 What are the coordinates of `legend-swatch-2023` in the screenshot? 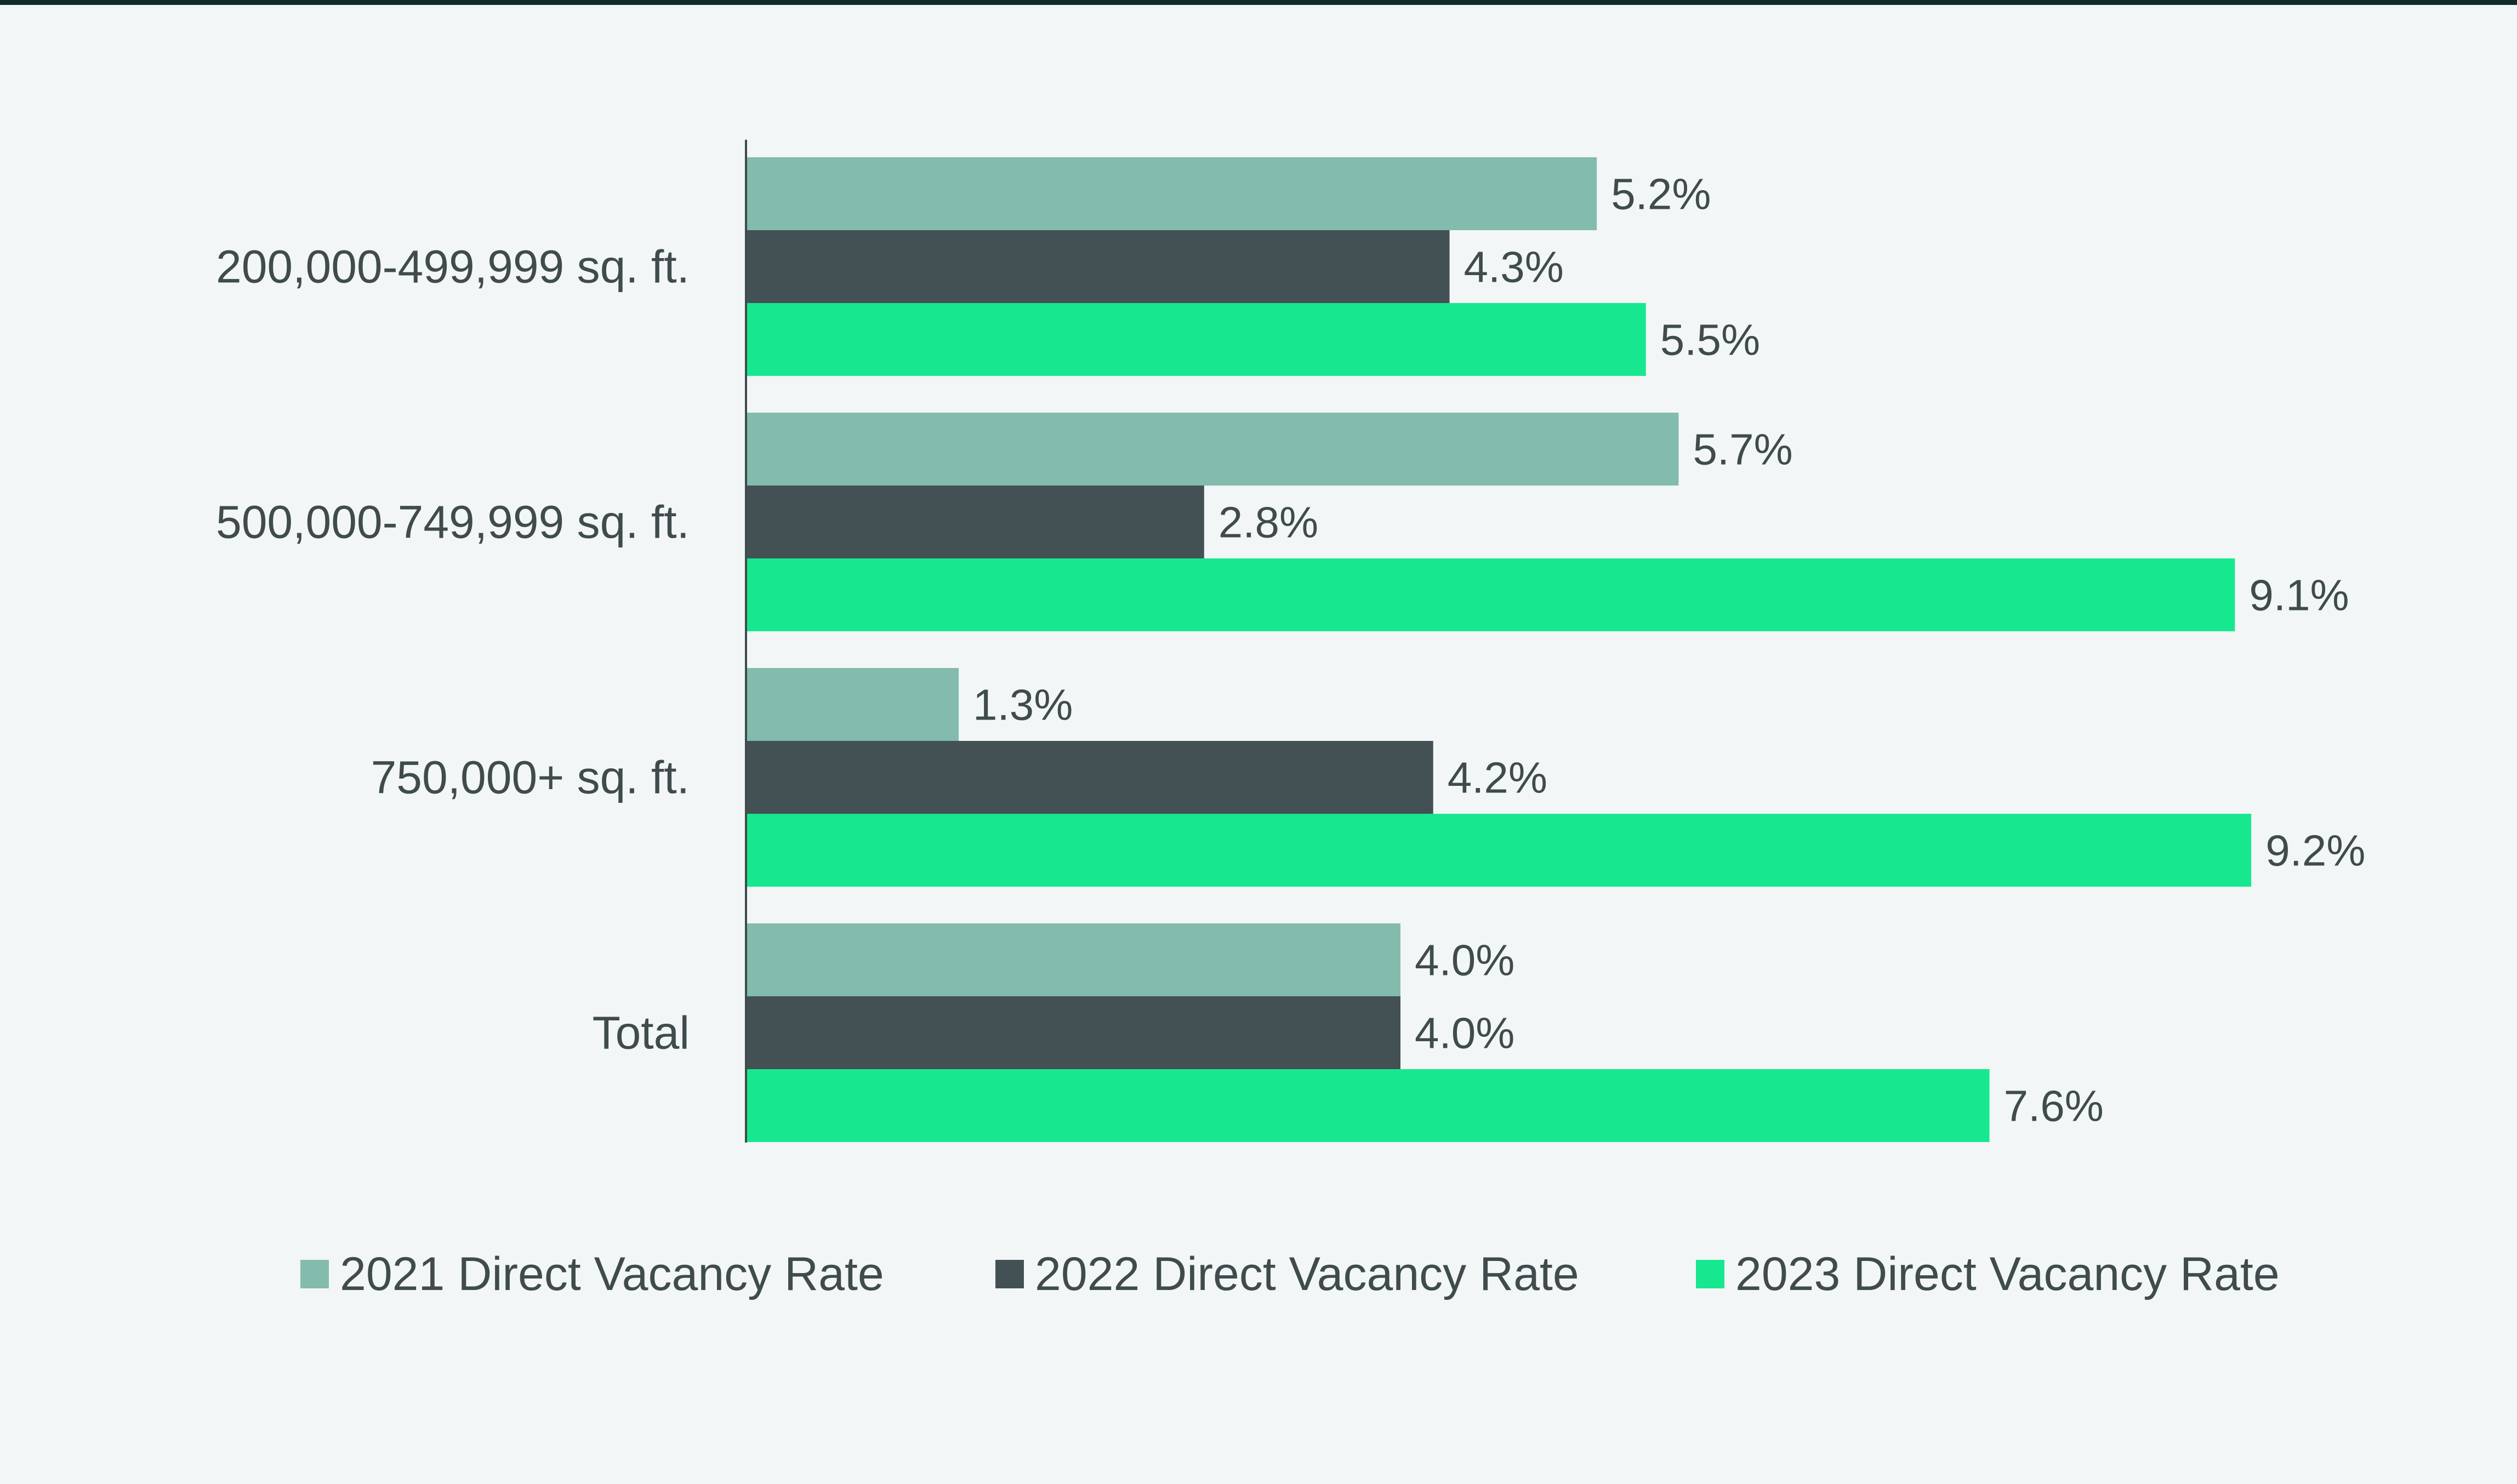 It's located at (1710, 1274).